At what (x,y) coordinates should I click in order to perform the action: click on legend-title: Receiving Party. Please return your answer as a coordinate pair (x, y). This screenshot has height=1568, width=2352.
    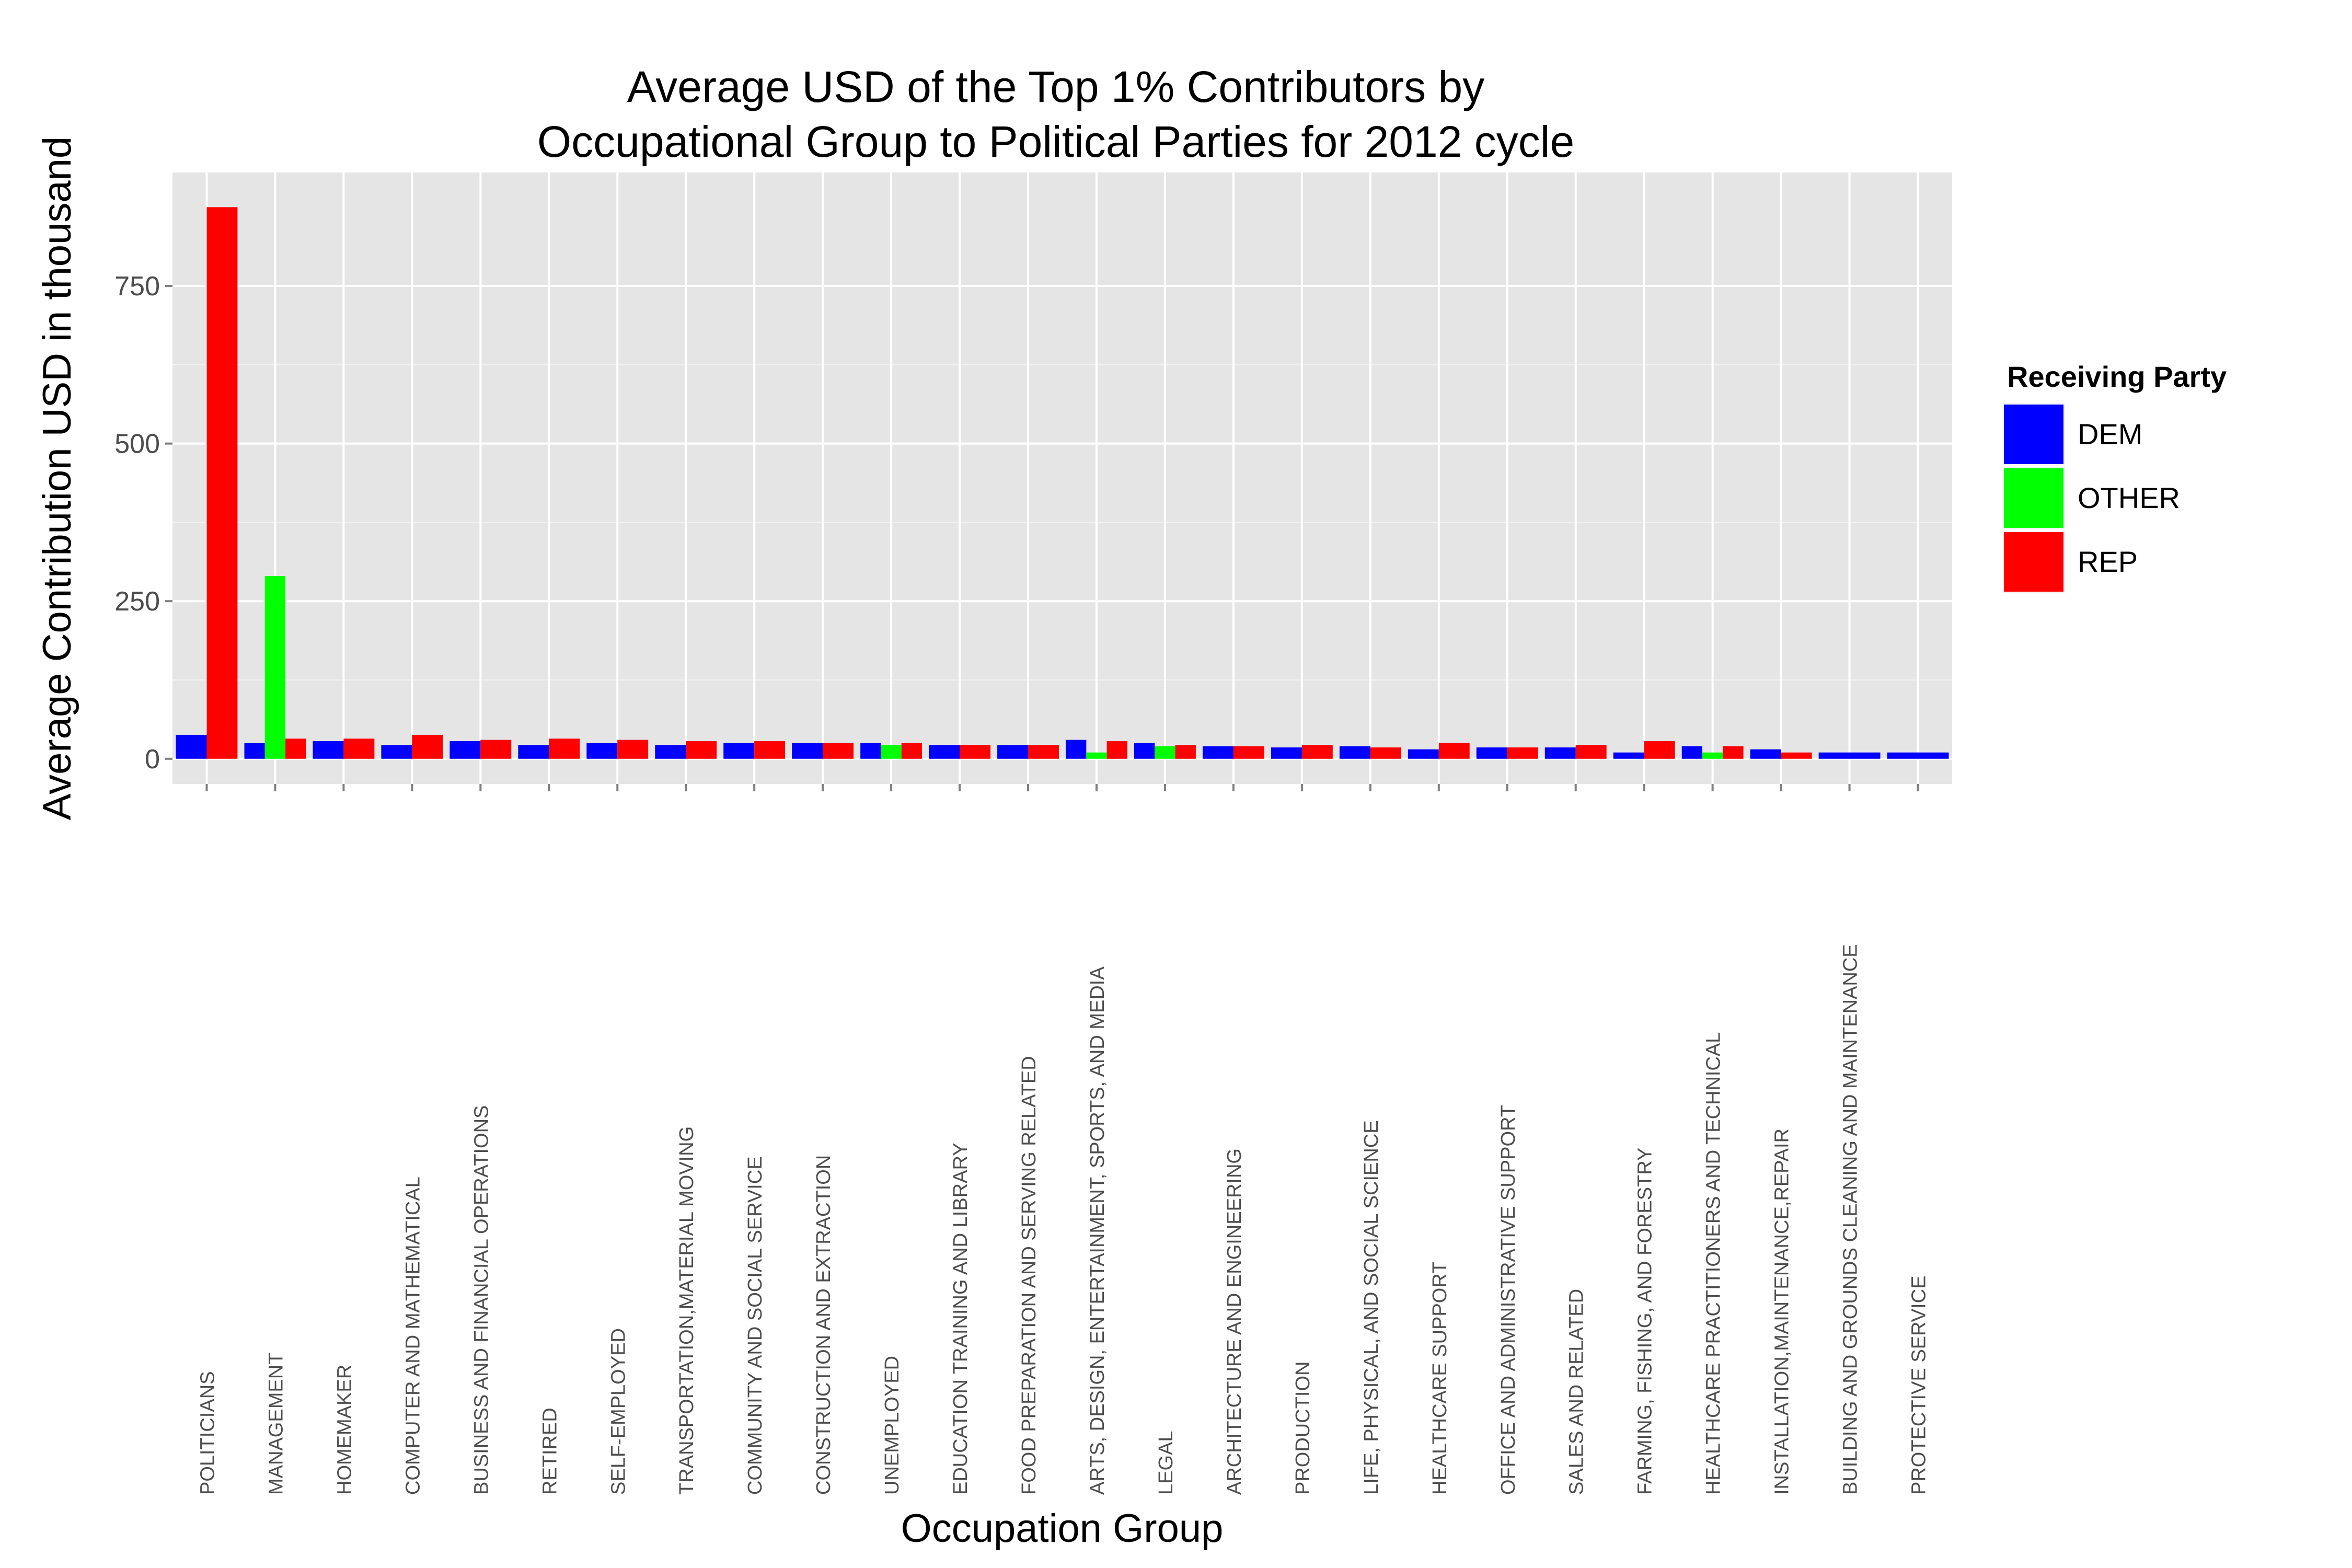
    Looking at the image, I should click on (2117, 376).